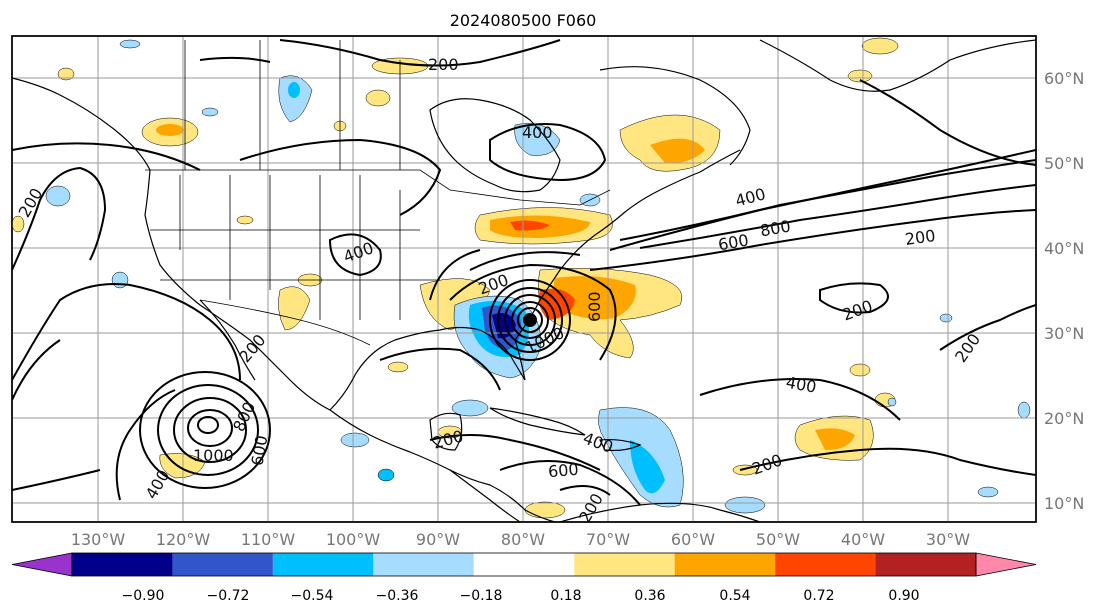 This screenshot has height=615, width=1105. Describe the element at coordinates (693, 539) in the screenshot. I see `lon-label: 60°W` at that location.